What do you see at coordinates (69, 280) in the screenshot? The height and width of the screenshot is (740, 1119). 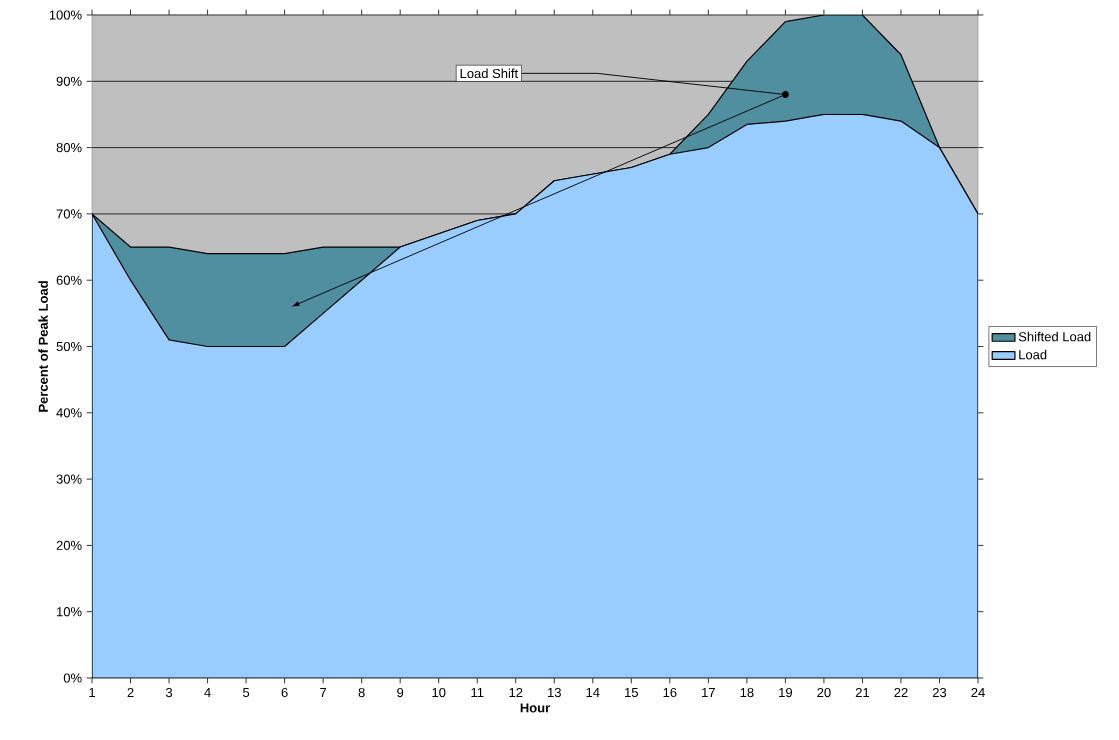 I see `y-tick-label: 60%` at bounding box center [69, 280].